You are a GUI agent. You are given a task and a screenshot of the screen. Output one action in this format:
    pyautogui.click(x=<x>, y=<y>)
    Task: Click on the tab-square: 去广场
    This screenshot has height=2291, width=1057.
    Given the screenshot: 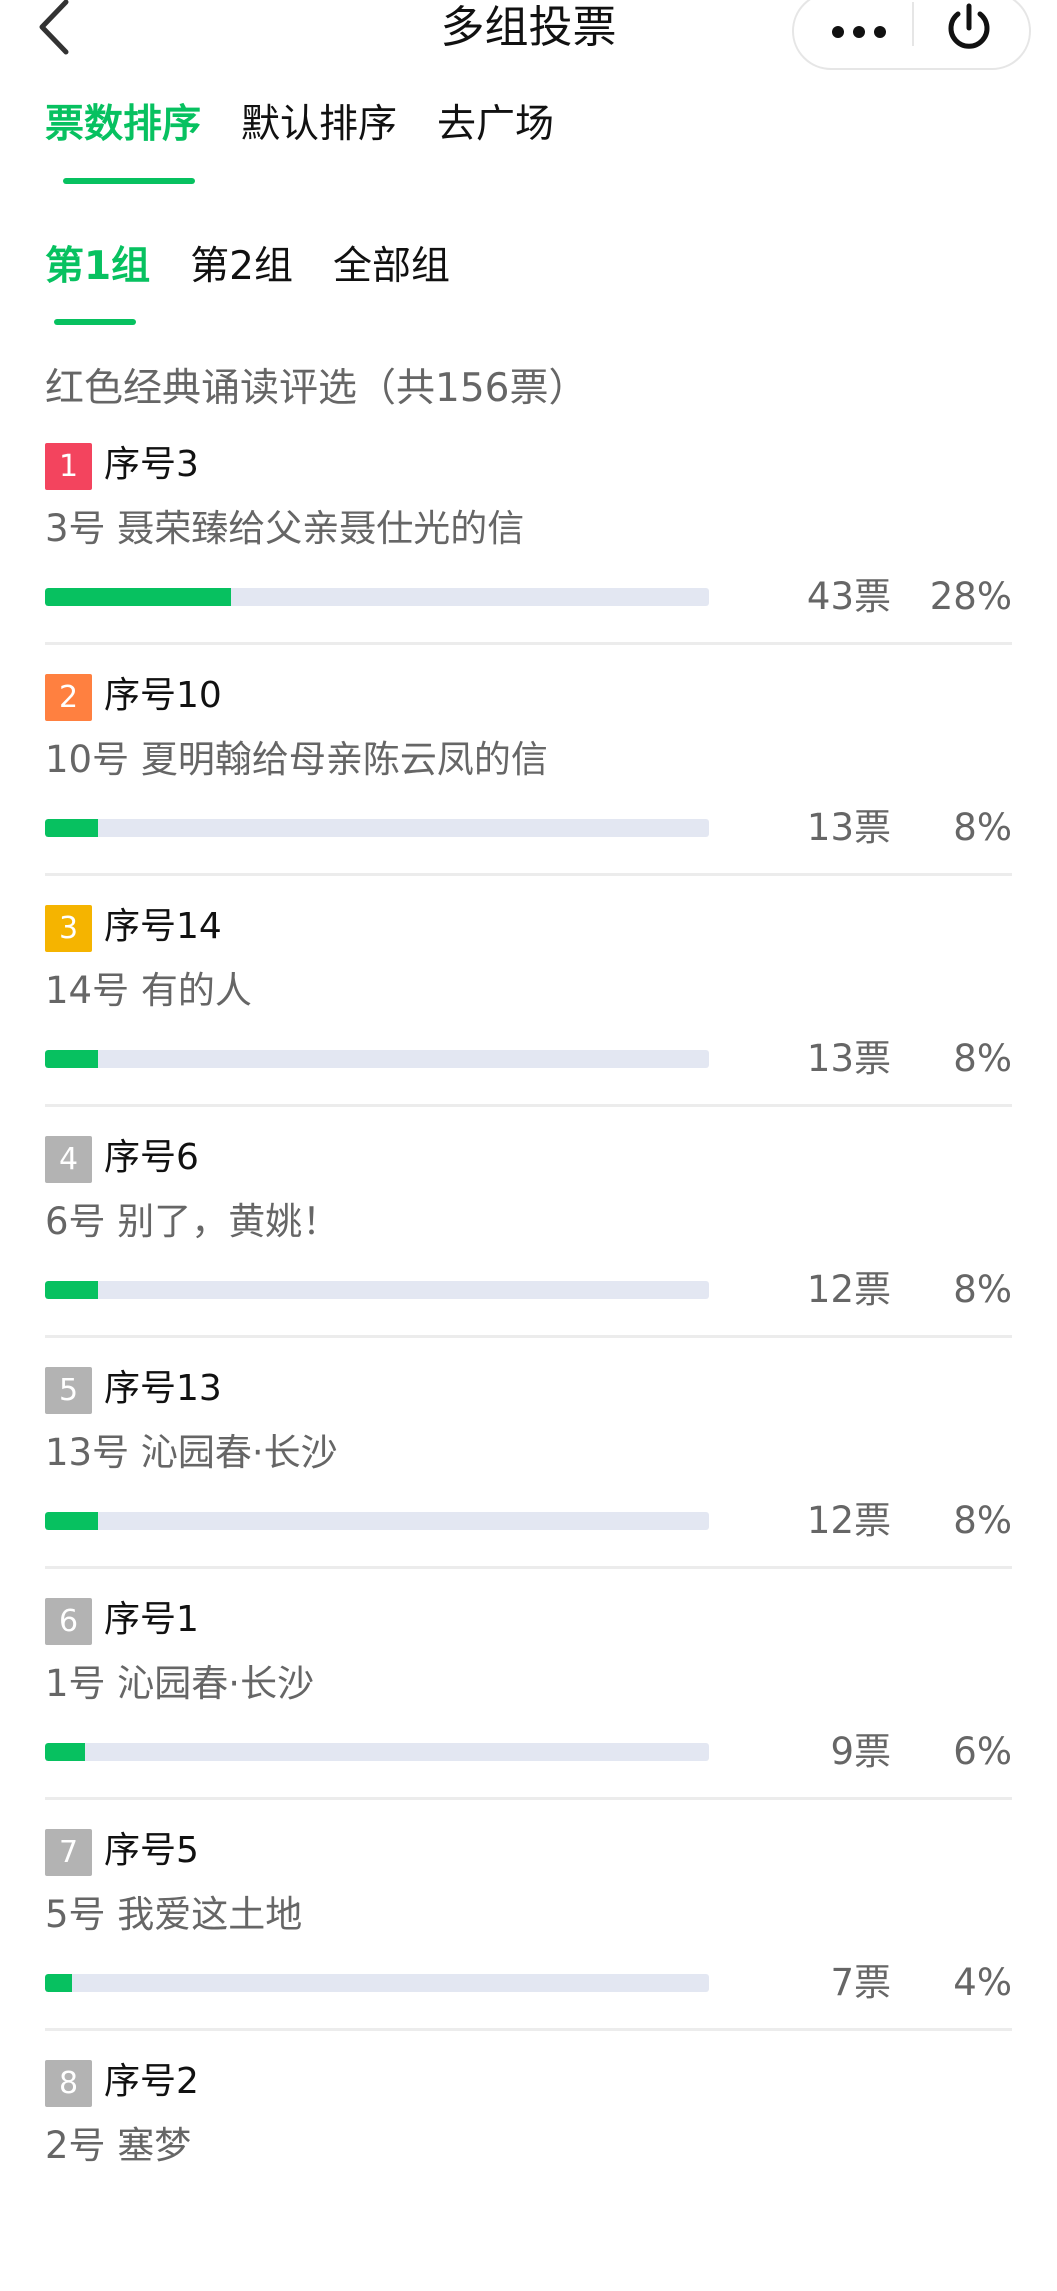 What is the action you would take?
    pyautogui.click(x=496, y=124)
    